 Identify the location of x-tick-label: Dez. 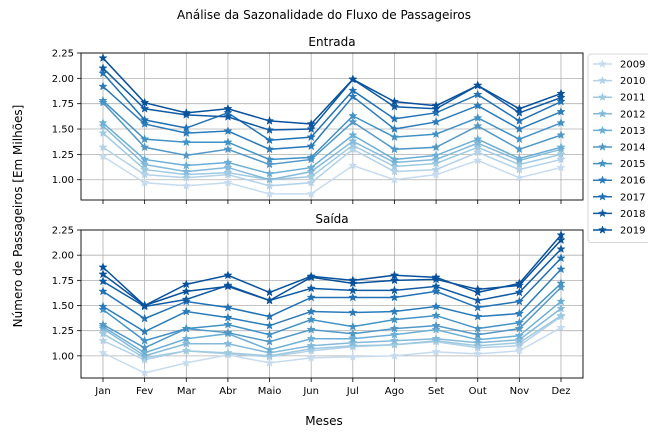
(560, 391).